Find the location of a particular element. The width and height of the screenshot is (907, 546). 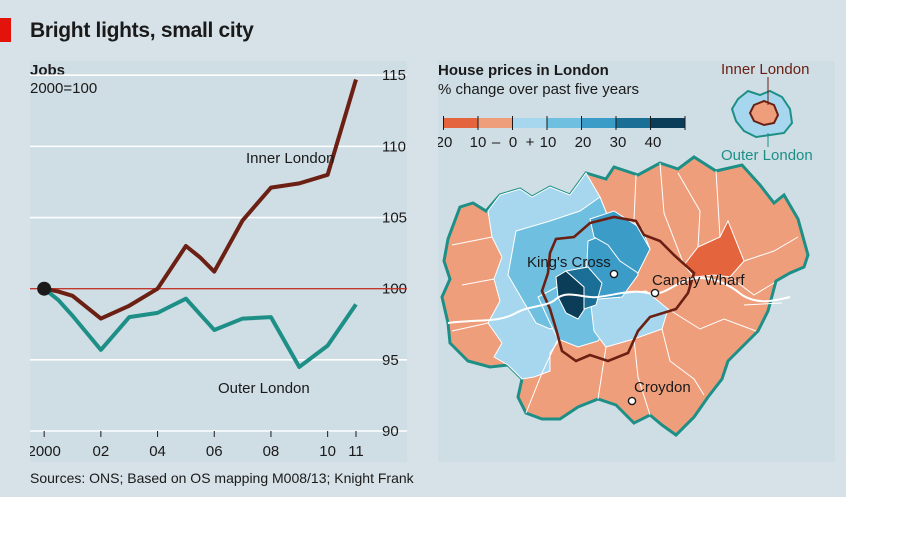

start-point-marker is located at coordinates (44, 288).